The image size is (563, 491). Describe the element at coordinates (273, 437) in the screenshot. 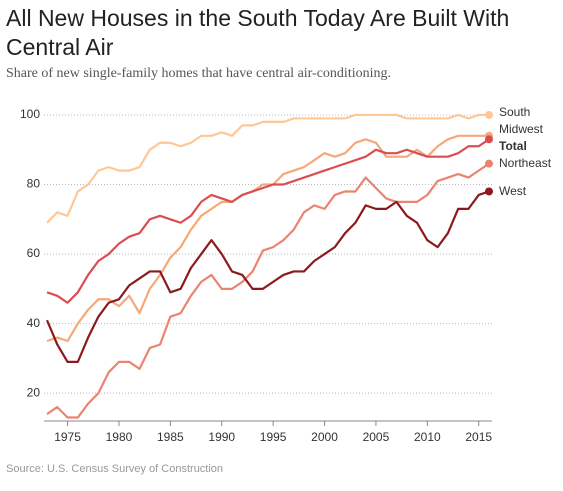

I see `x-tick-label: 1995` at that location.